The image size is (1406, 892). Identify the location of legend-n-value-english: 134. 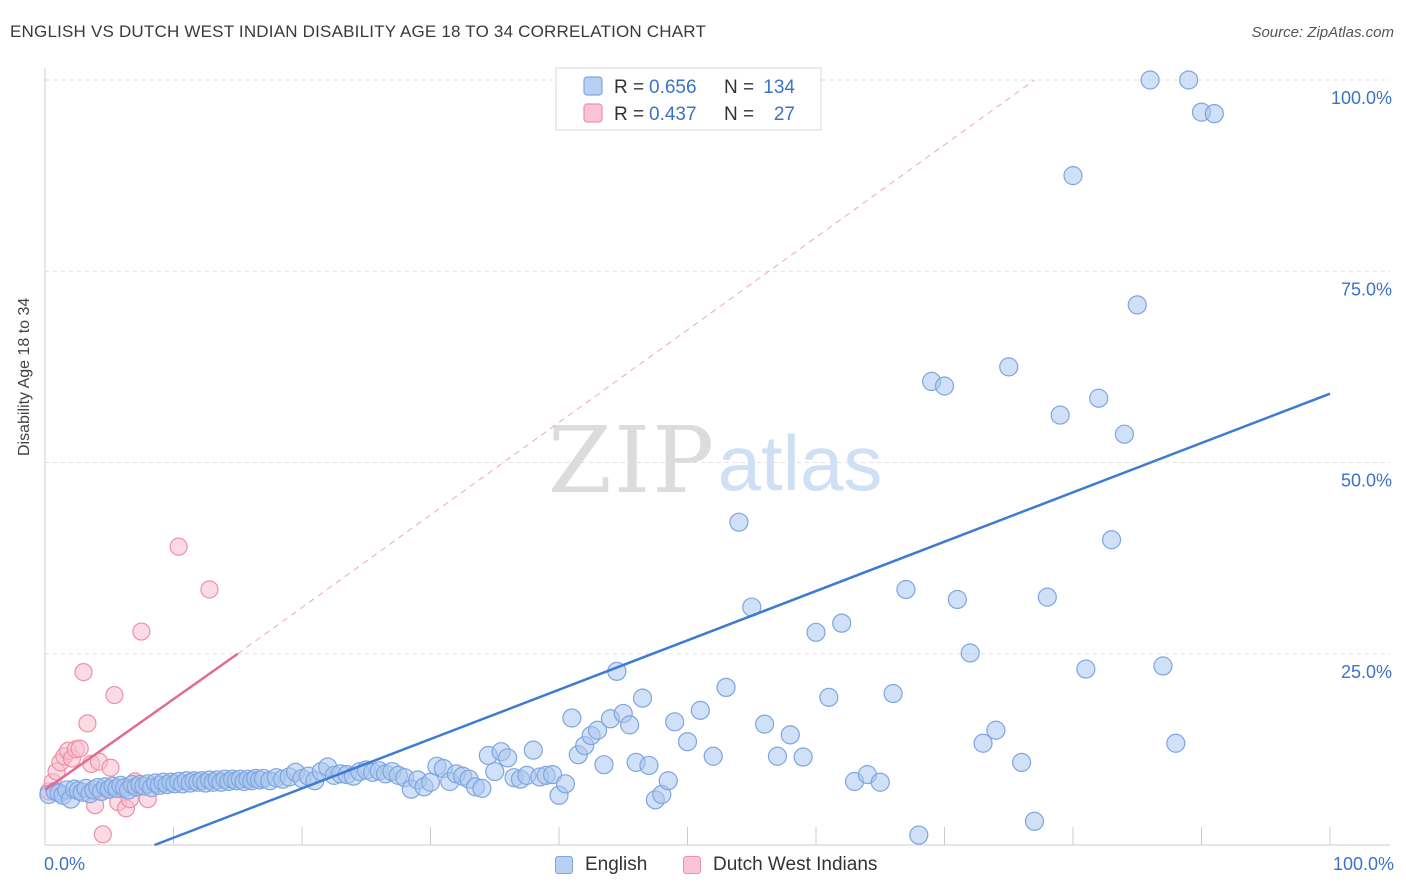
(779, 87).